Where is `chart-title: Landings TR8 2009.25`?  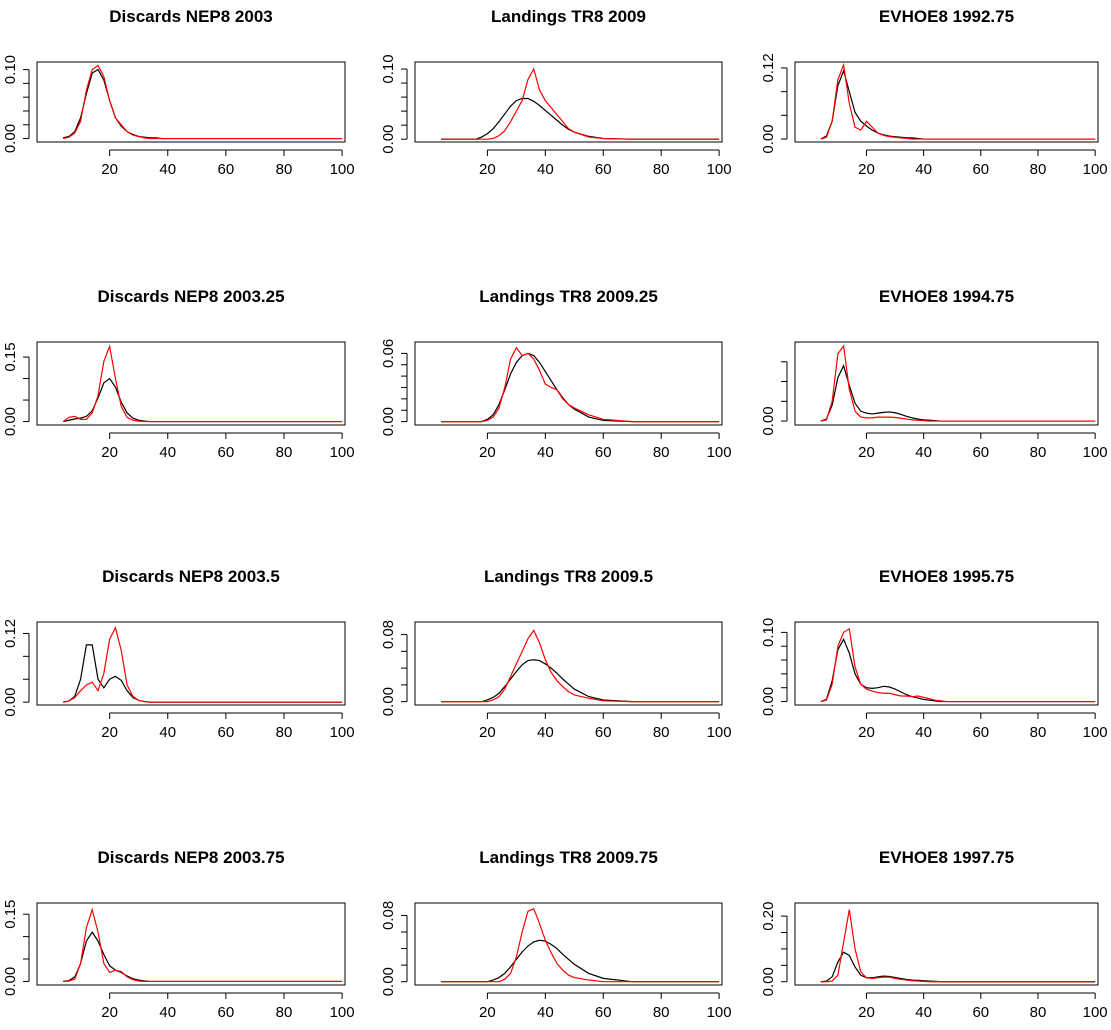 chart-title: Landings TR8 2009.25 is located at coordinates (568, 296).